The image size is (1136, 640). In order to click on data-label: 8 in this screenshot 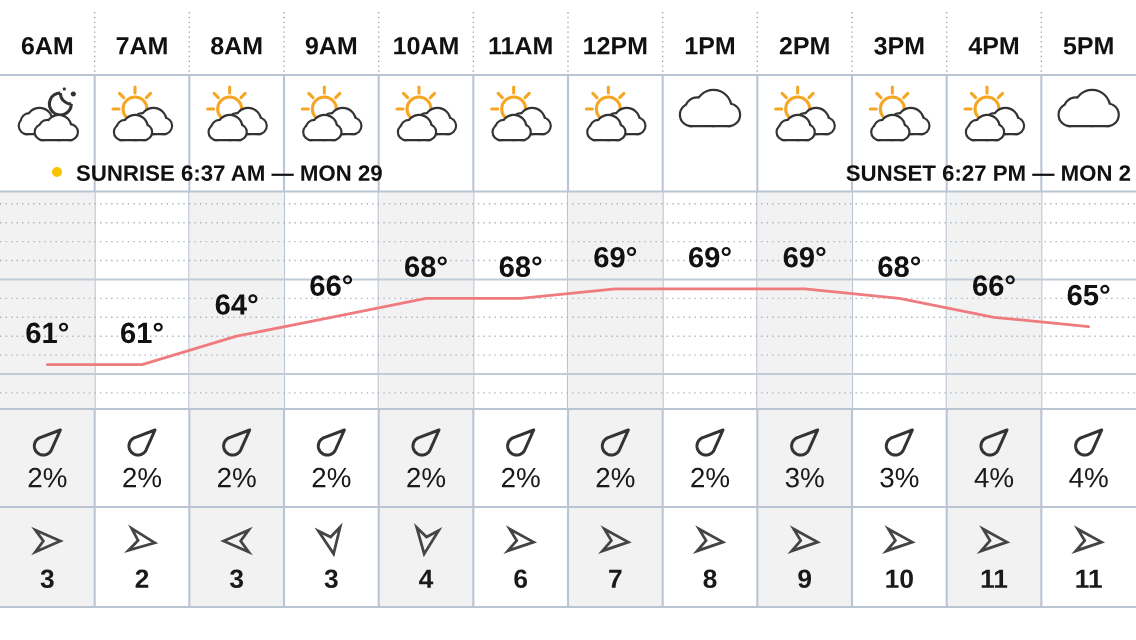, I will do `click(710, 579)`.